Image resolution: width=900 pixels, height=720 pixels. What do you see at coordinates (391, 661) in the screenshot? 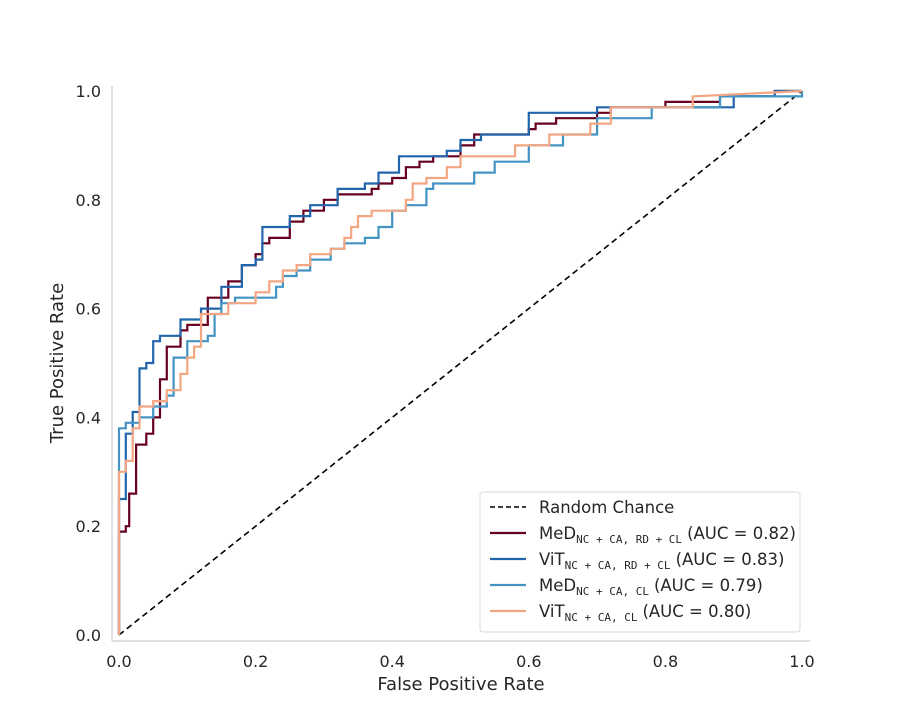
I see `x-tick-label: 0.4` at bounding box center [391, 661].